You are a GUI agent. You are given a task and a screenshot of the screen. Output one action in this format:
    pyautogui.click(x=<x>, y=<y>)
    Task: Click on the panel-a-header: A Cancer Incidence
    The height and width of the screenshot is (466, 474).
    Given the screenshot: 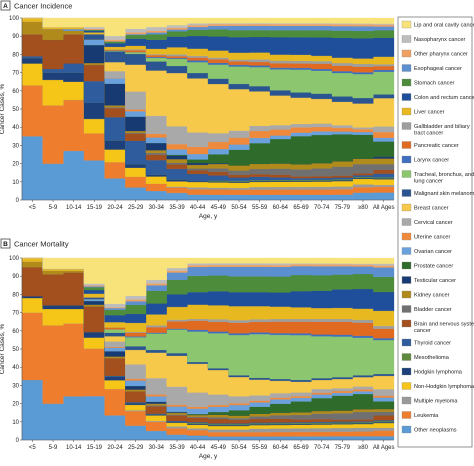 What is the action you would take?
    pyautogui.click(x=36, y=5)
    